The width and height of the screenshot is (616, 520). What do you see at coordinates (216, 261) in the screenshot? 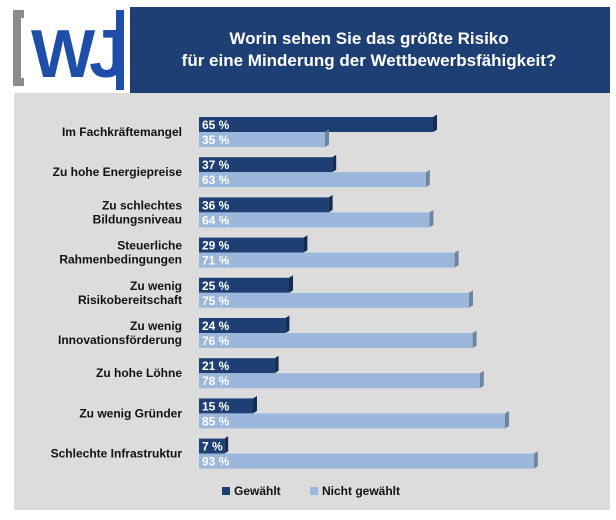
I see `value-label-nicht-gewaehlt-3: 71 %` at bounding box center [216, 261].